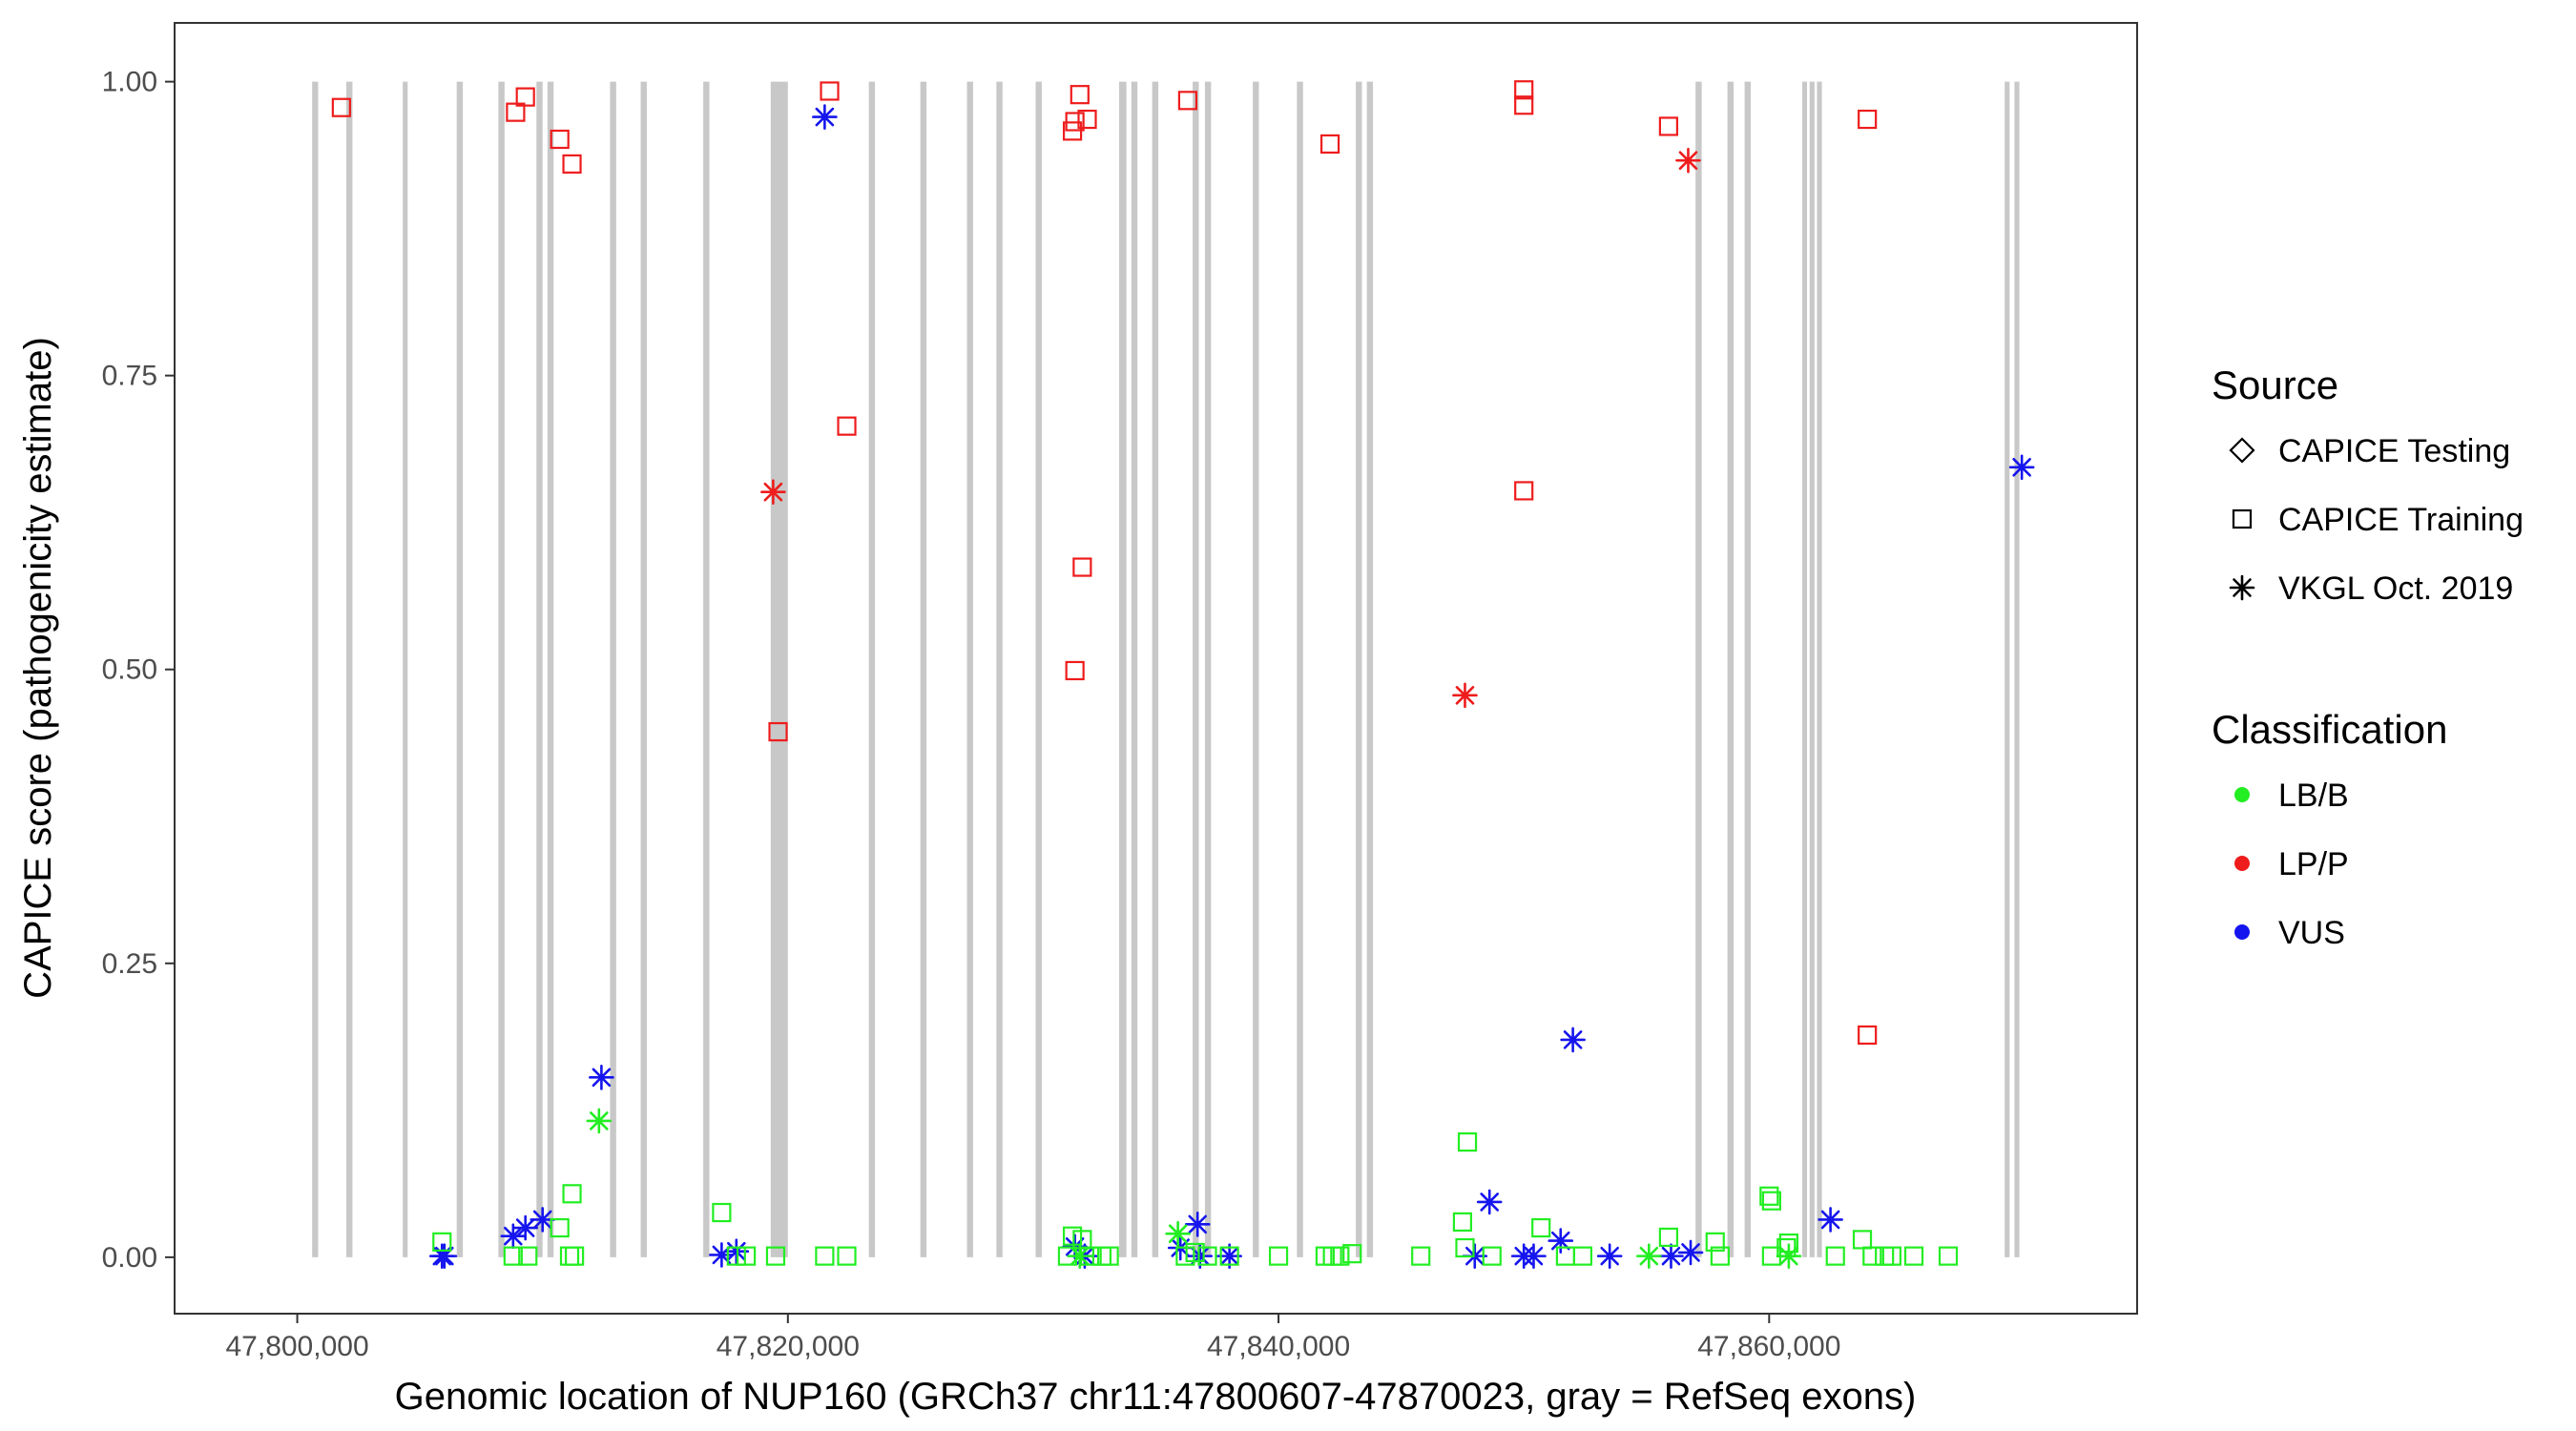 Image resolution: width=2576 pixels, height=1431 pixels. I want to click on y-tick-label: 0.75, so click(129, 376).